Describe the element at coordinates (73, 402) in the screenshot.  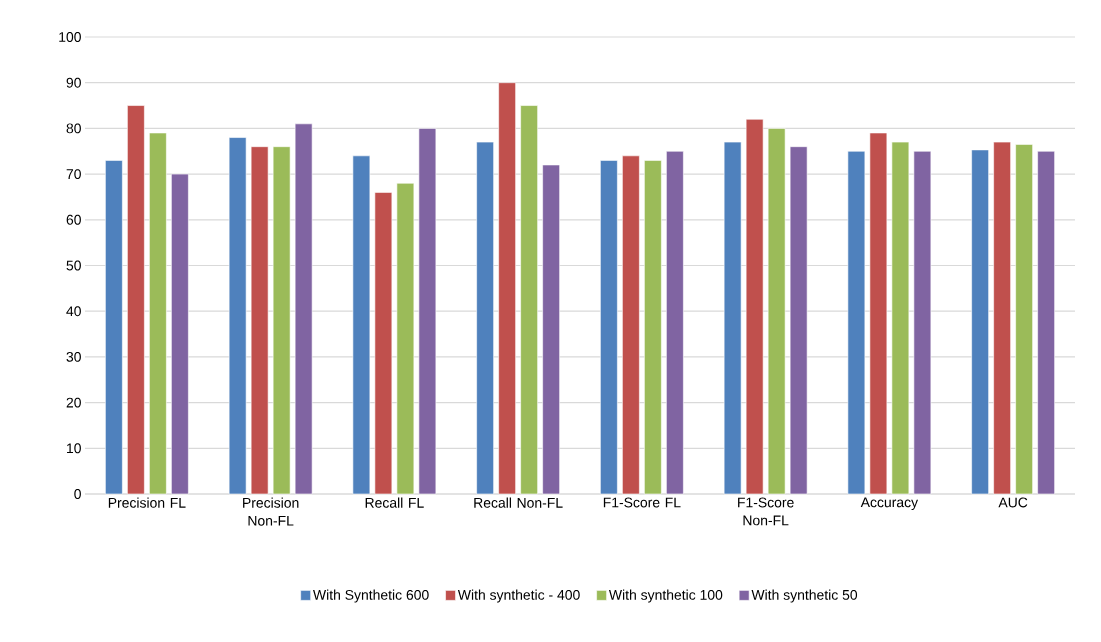
I see `y-tick-label: 20` at that location.